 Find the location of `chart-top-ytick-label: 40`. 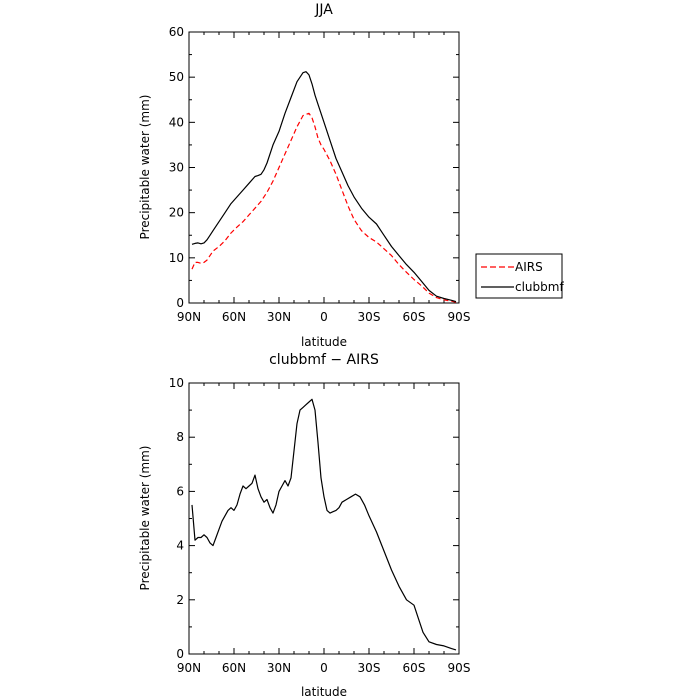

chart-top-ytick-label: 40 is located at coordinates (176, 122).